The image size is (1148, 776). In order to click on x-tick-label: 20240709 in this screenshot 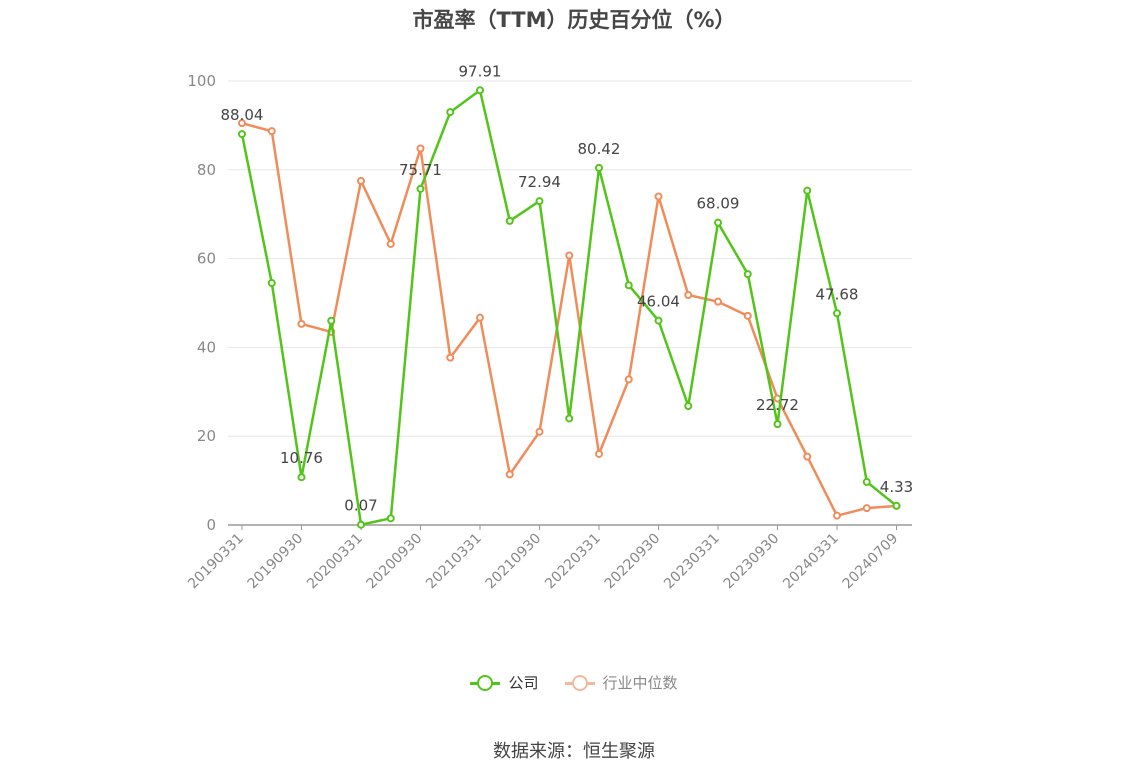, I will do `click(871, 562)`.